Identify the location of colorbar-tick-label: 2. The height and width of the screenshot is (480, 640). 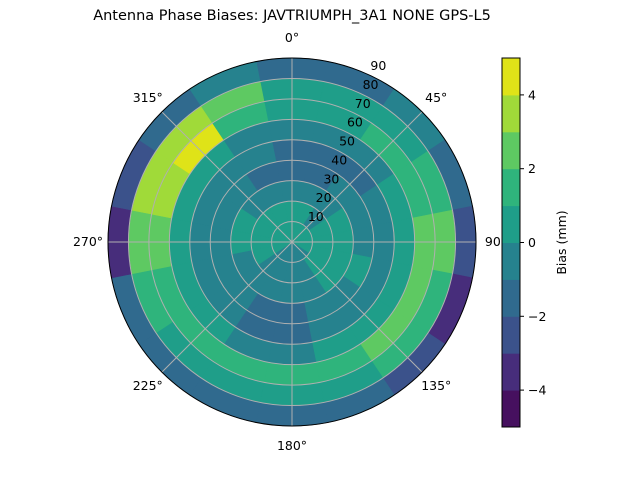
(532, 168).